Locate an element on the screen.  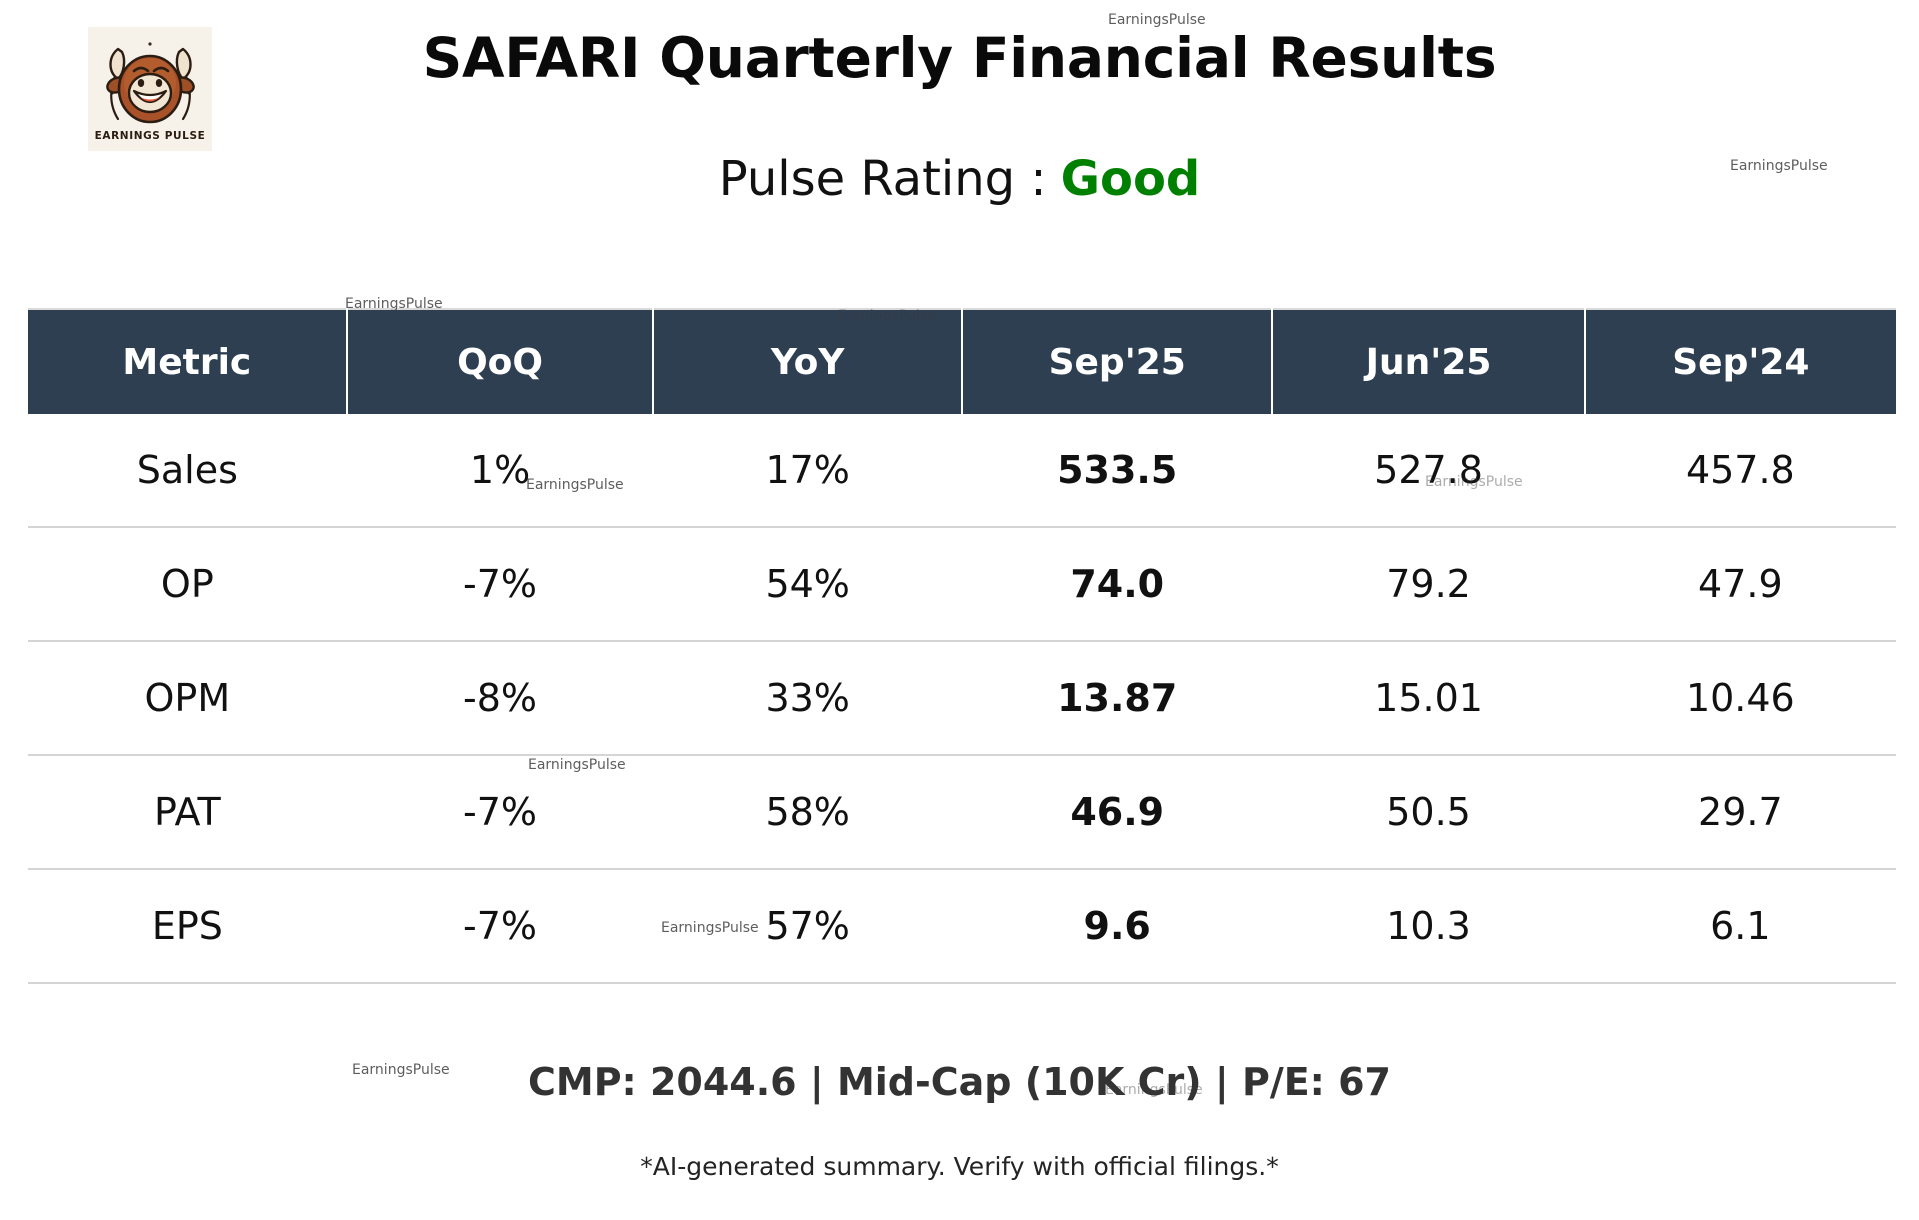
table-row: OP -7% 54% 74.0 79.2 47.9 is located at coordinates (962, 584).